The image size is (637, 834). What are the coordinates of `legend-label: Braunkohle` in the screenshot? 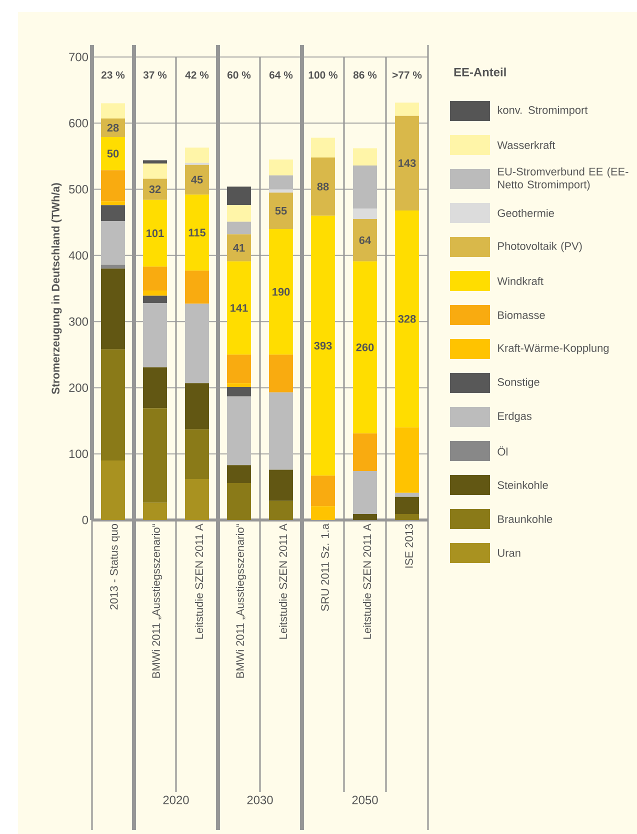 It's located at (525, 519).